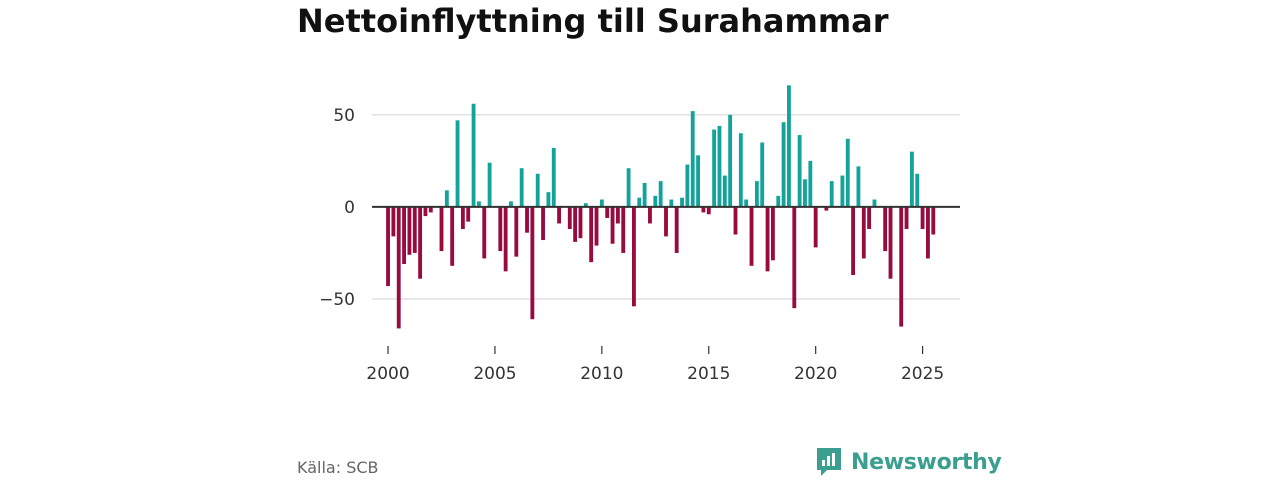 The height and width of the screenshot is (480, 1280). I want to click on x-tick-label: 2005, so click(494, 374).